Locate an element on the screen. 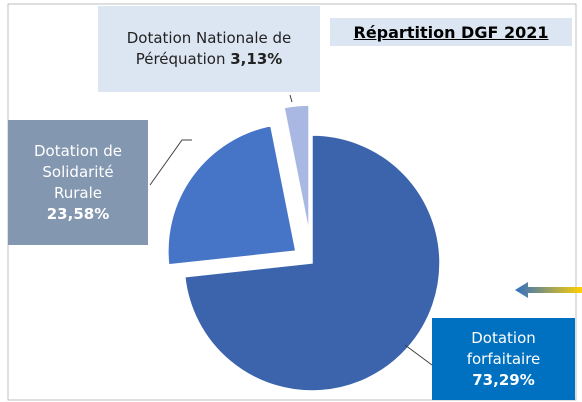 This screenshot has height=402, width=582. category-label: Dotation de Solidarité Rurale is located at coordinates (78, 171).